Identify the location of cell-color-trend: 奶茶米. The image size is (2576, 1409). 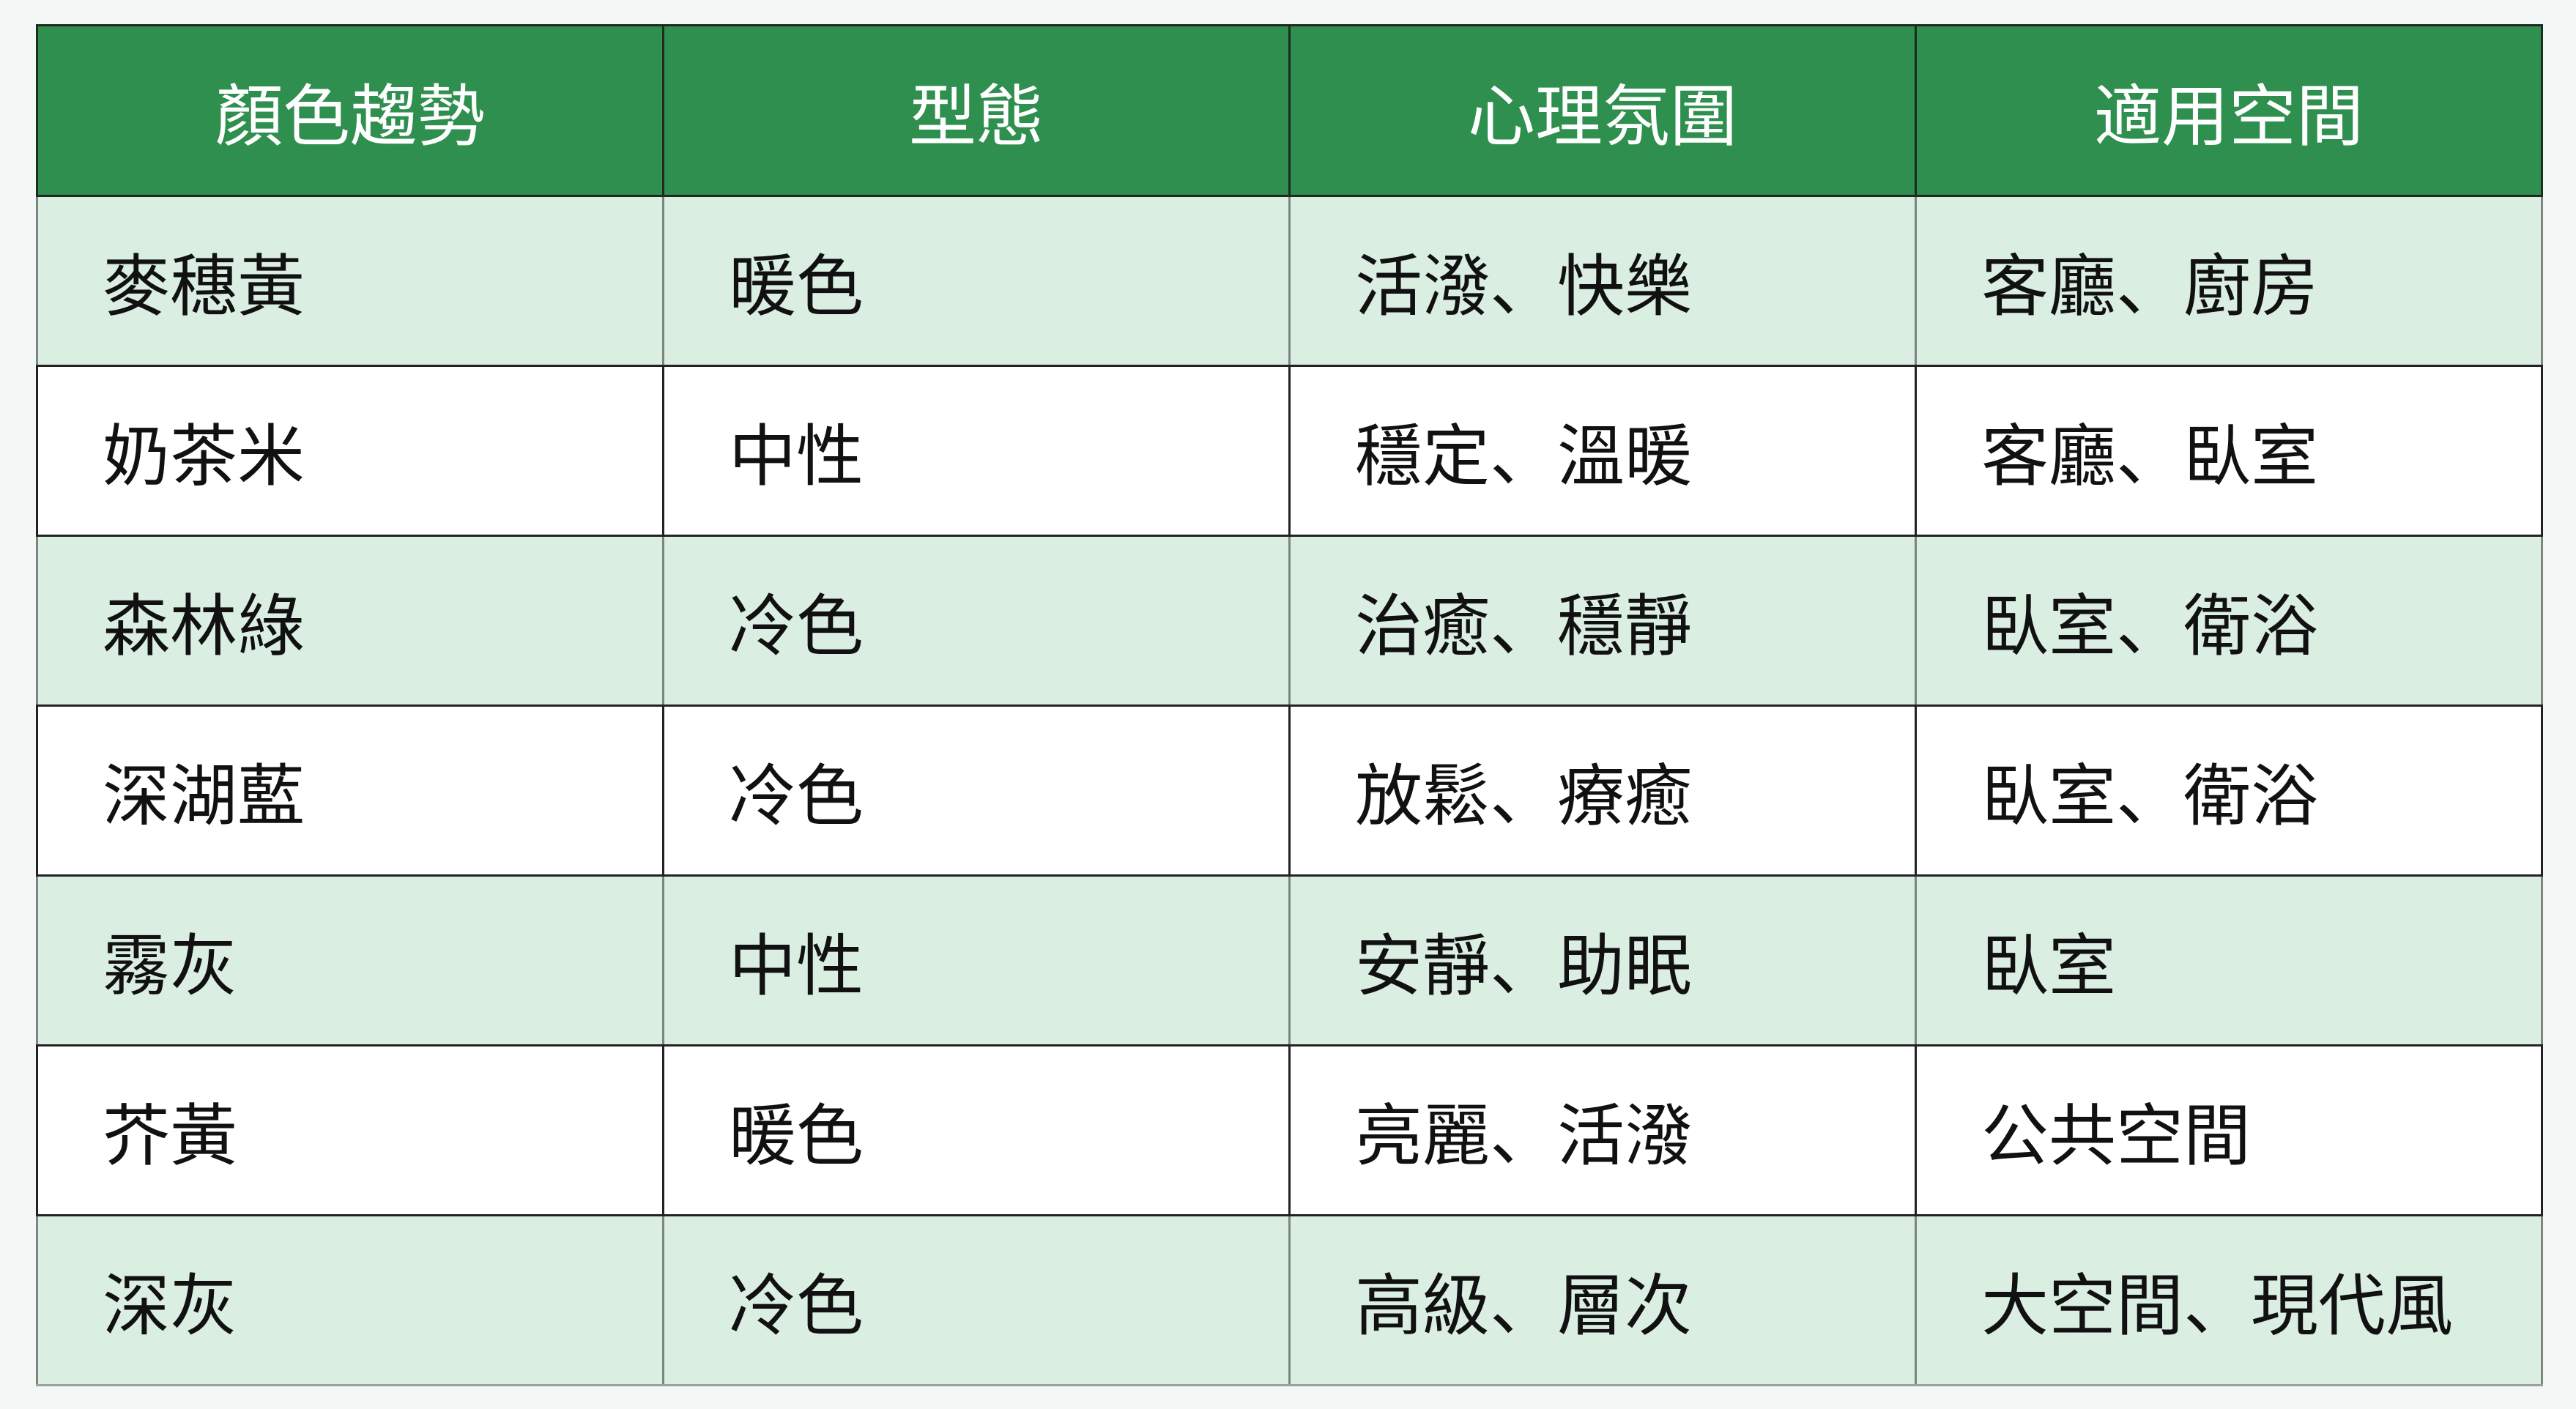
(350, 451).